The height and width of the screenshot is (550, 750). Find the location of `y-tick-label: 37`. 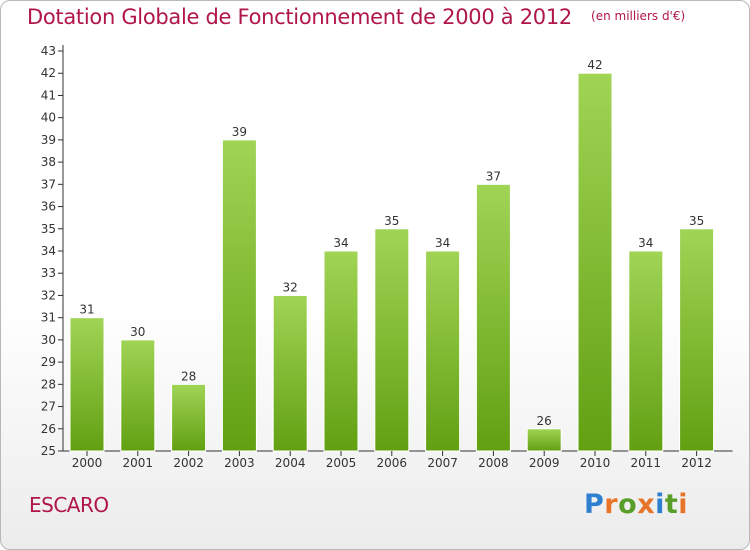

y-tick-label: 37 is located at coordinates (48, 184).